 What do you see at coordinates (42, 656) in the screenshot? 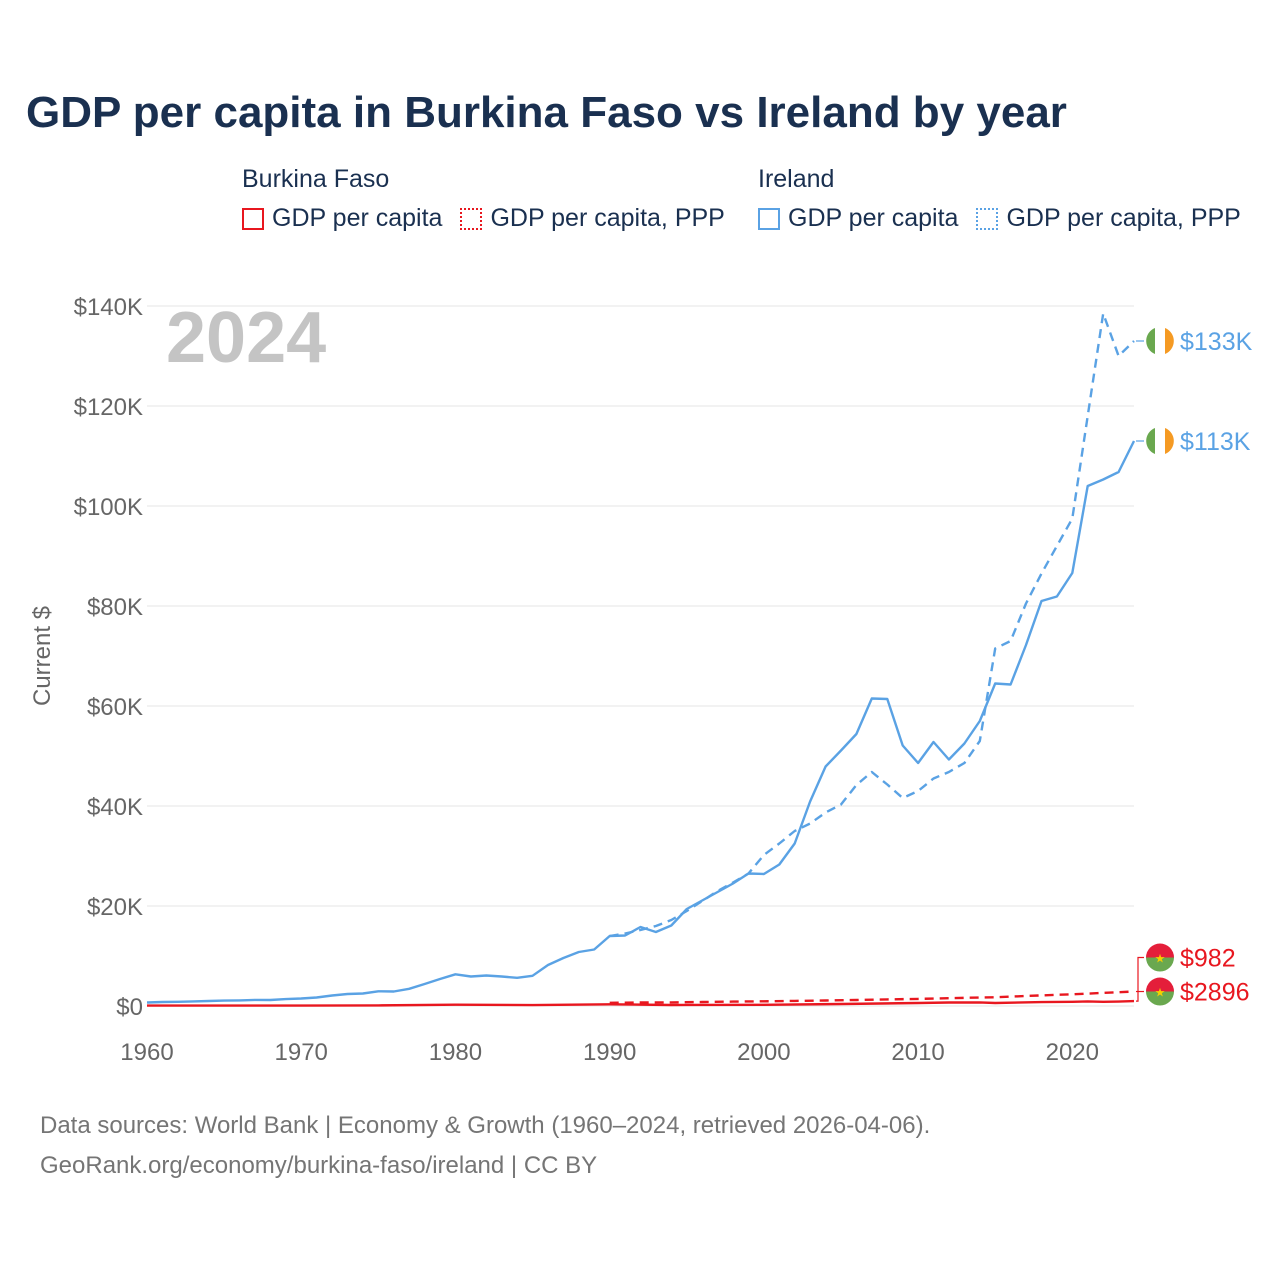
I see `y-axis-label: Current $` at bounding box center [42, 656].